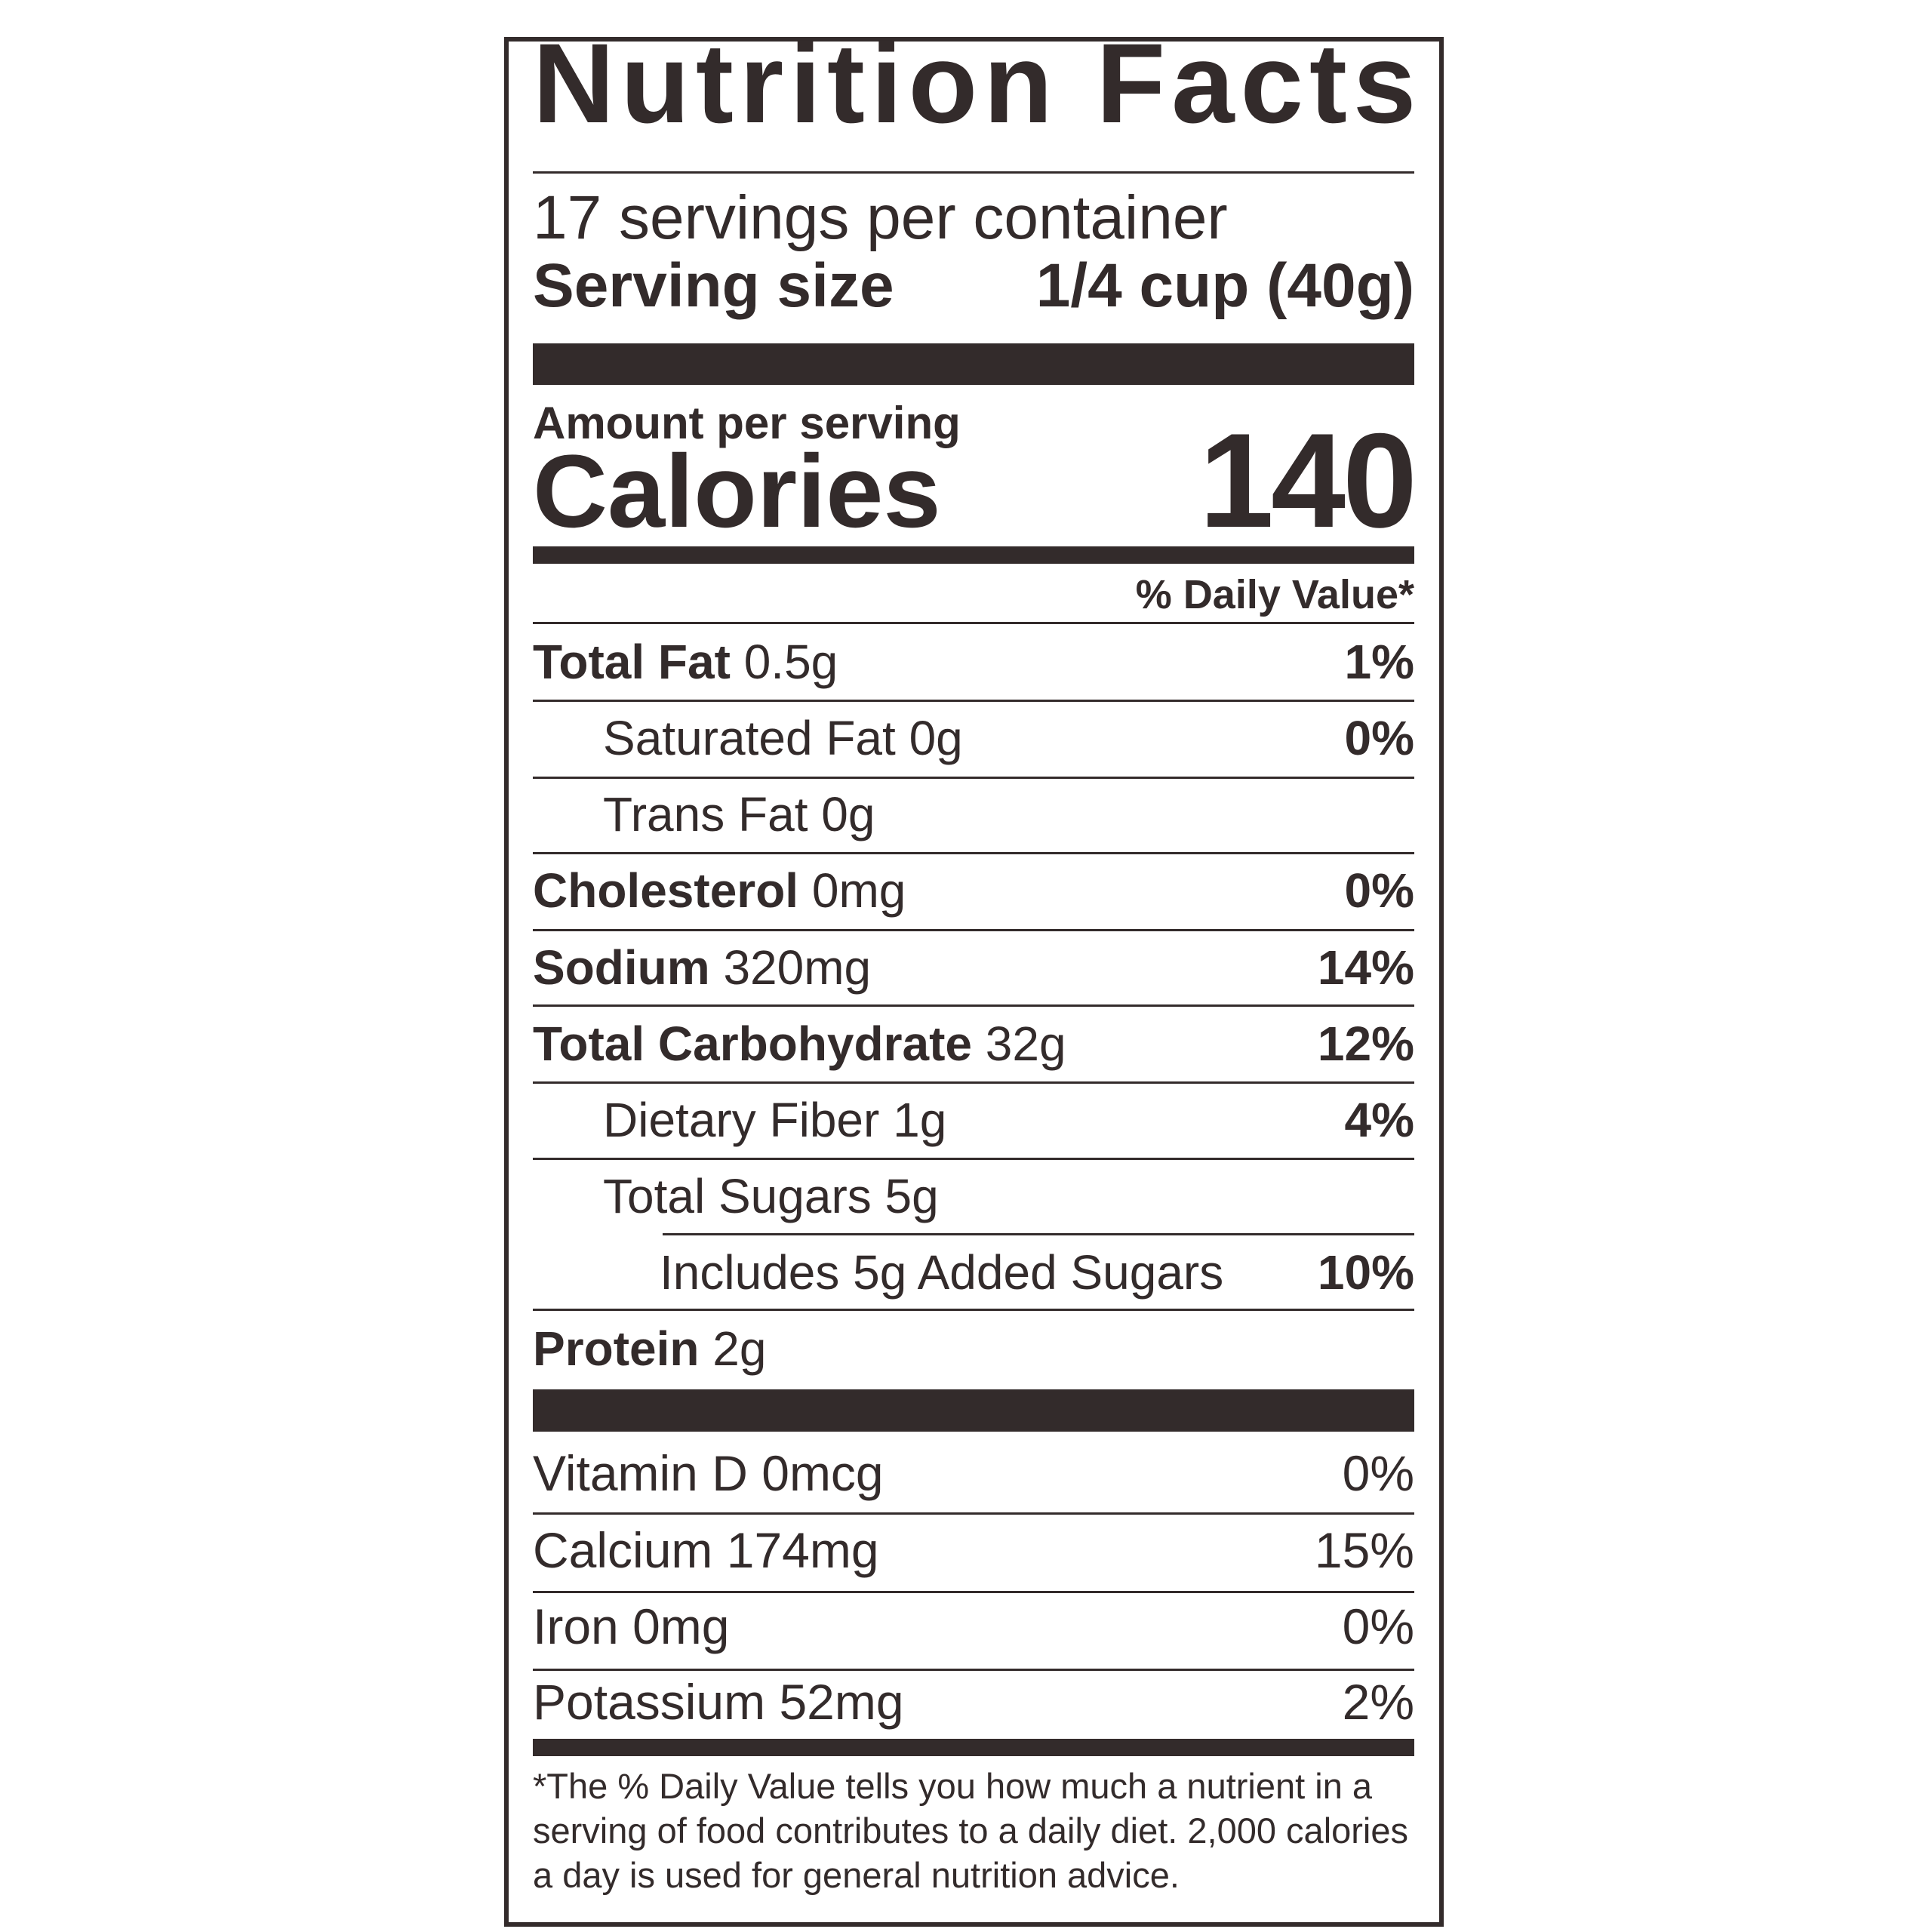 This screenshot has width=1932, height=1932. What do you see at coordinates (649, 1702) in the screenshot?
I see `vitamin-name: Potassium` at bounding box center [649, 1702].